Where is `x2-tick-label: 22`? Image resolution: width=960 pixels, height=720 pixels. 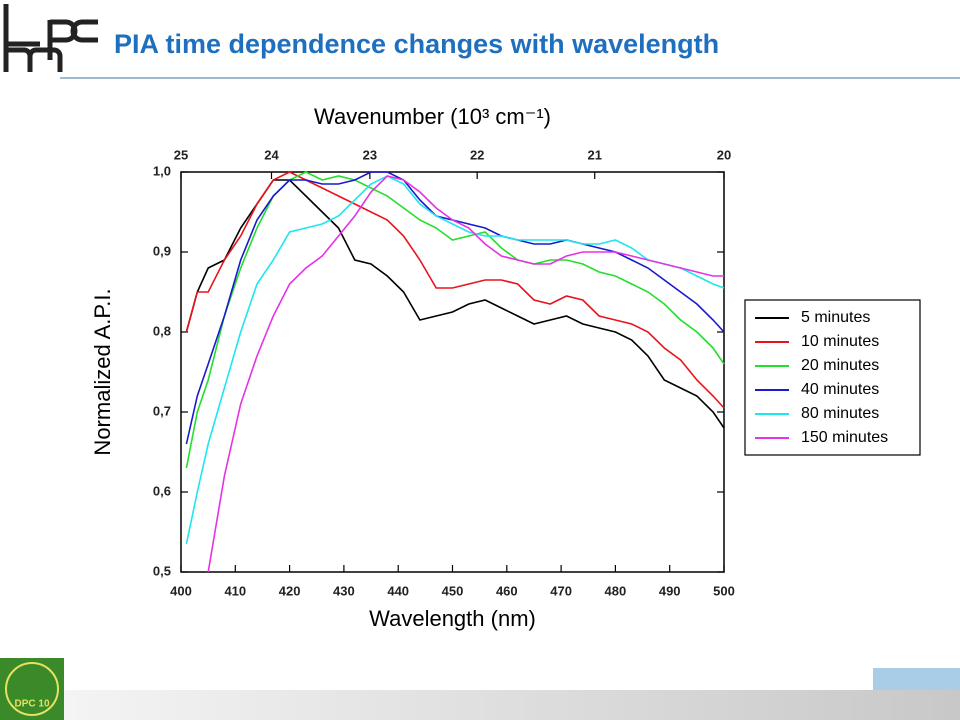 x2-tick-label: 22 is located at coordinates (477, 154).